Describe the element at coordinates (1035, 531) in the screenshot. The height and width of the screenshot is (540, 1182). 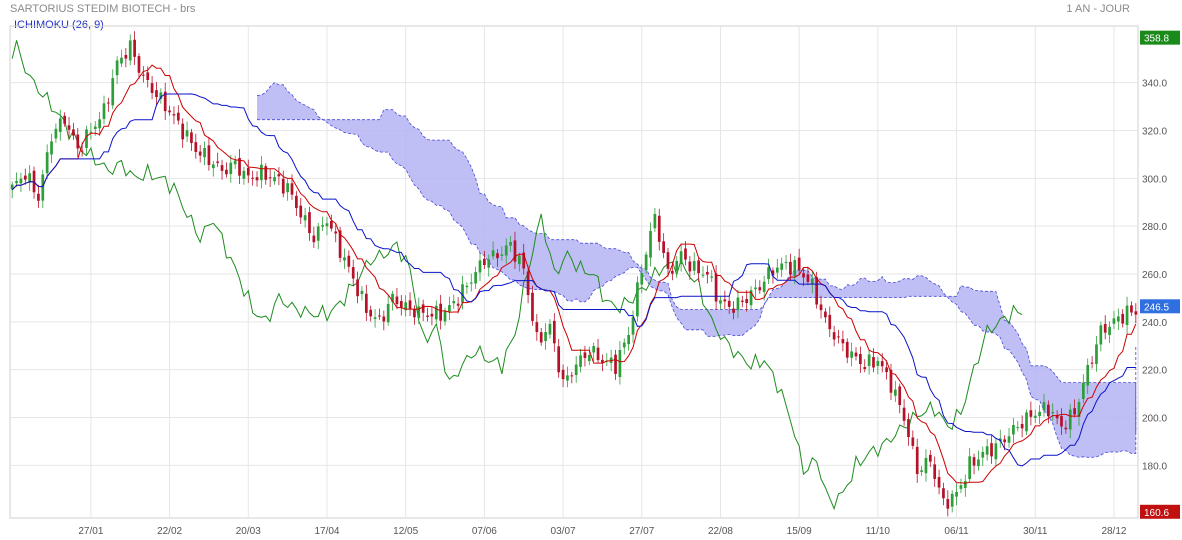
I see `x-tick-label: 30/11` at that location.